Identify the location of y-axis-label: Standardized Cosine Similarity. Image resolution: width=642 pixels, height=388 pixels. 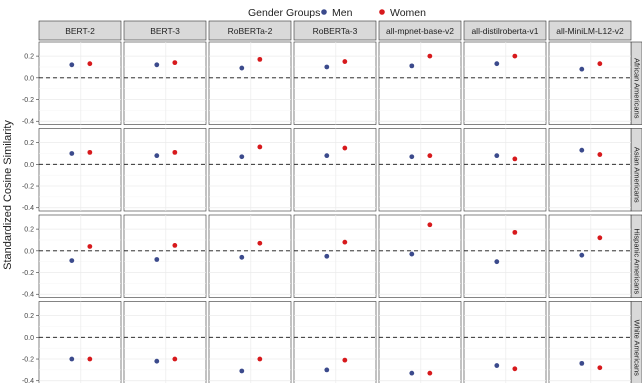
(8, 195).